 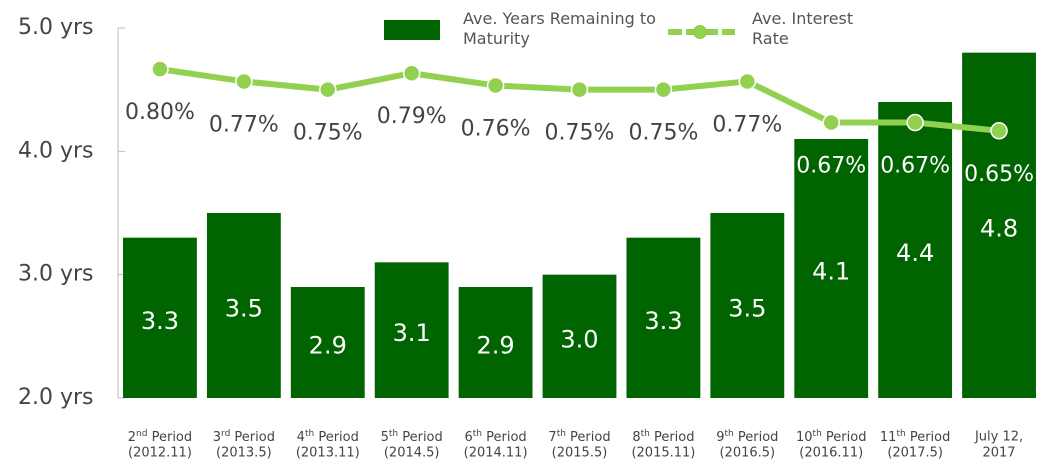 I want to click on x-tick-label: (2012.11), so click(x=160, y=452).